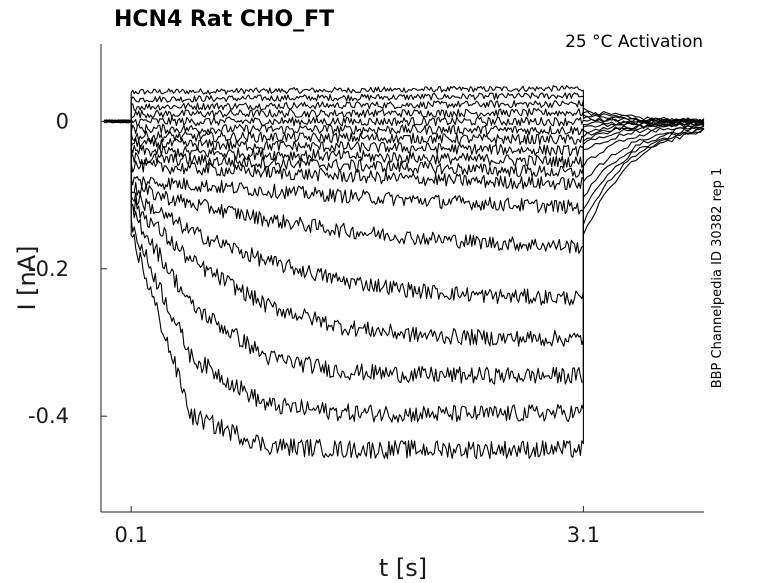 The height and width of the screenshot is (583, 778). What do you see at coordinates (357, 526) in the screenshot?
I see `x-ticks-group: 0.1 3.1` at bounding box center [357, 526].